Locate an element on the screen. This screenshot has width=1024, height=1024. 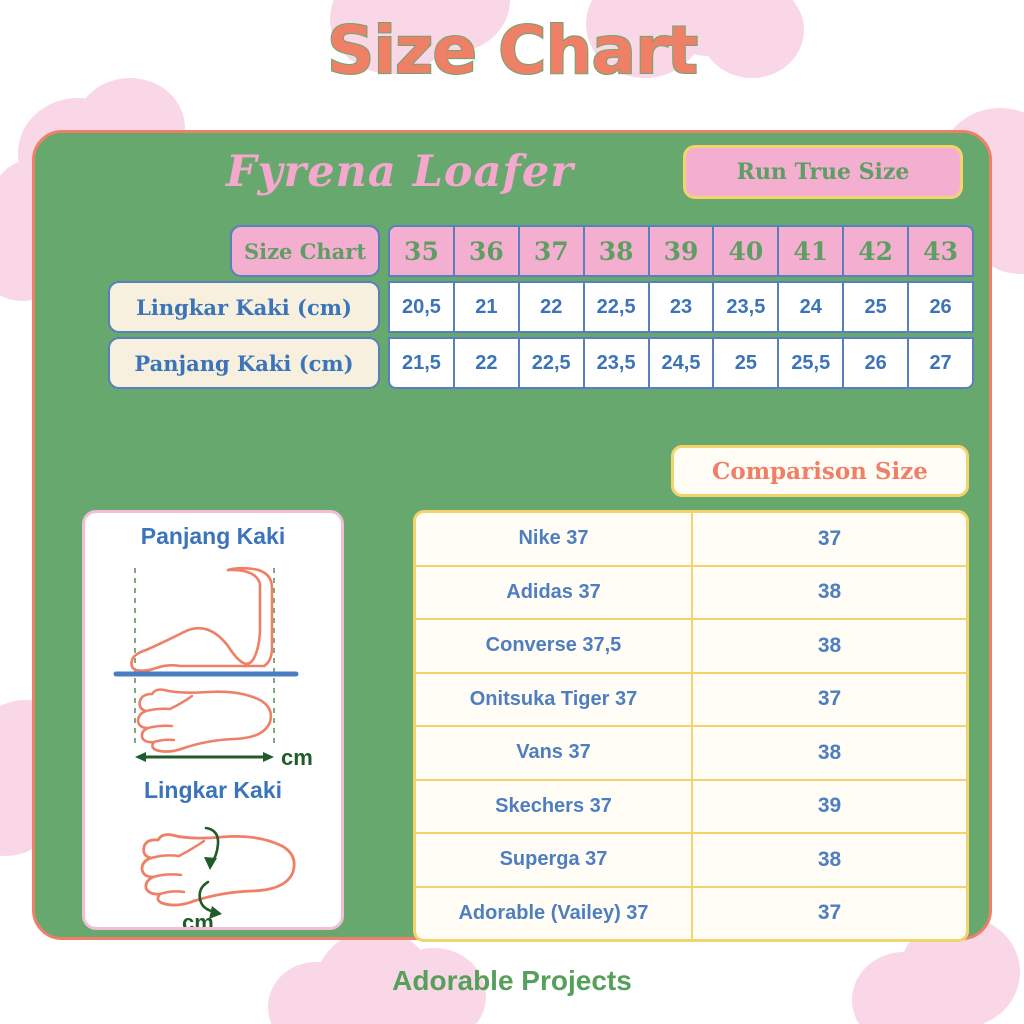
size-header-cell-0: 35 is located at coordinates (421, 251).